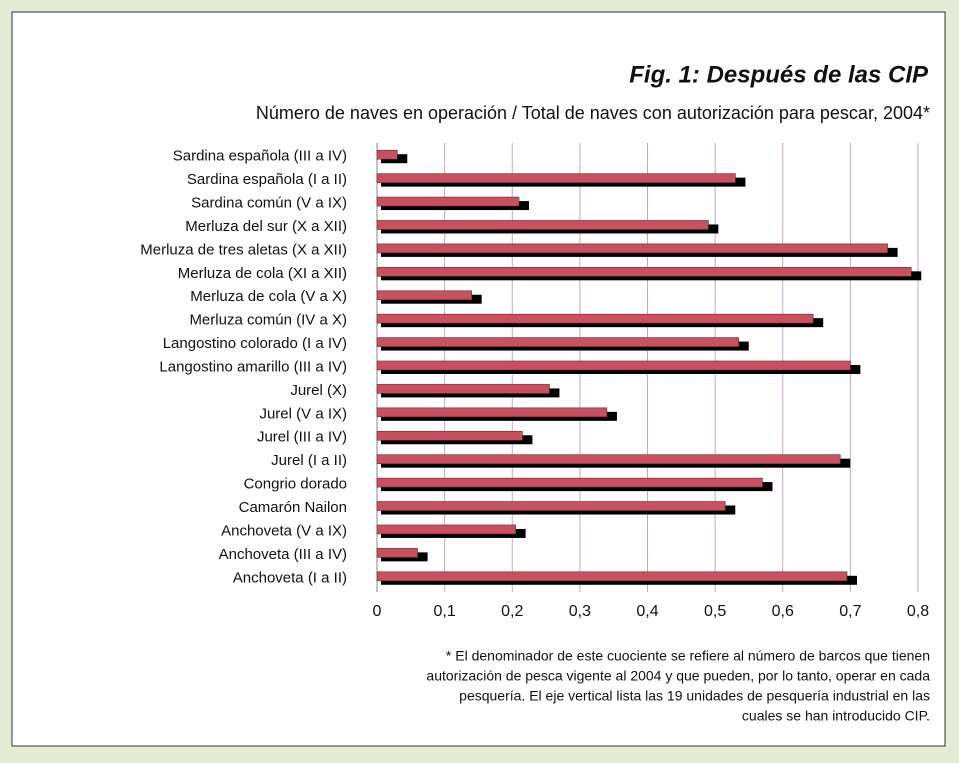 The height and width of the screenshot is (763, 959). I want to click on y-tick-label: Sardina española (III a IV), so click(260, 156).